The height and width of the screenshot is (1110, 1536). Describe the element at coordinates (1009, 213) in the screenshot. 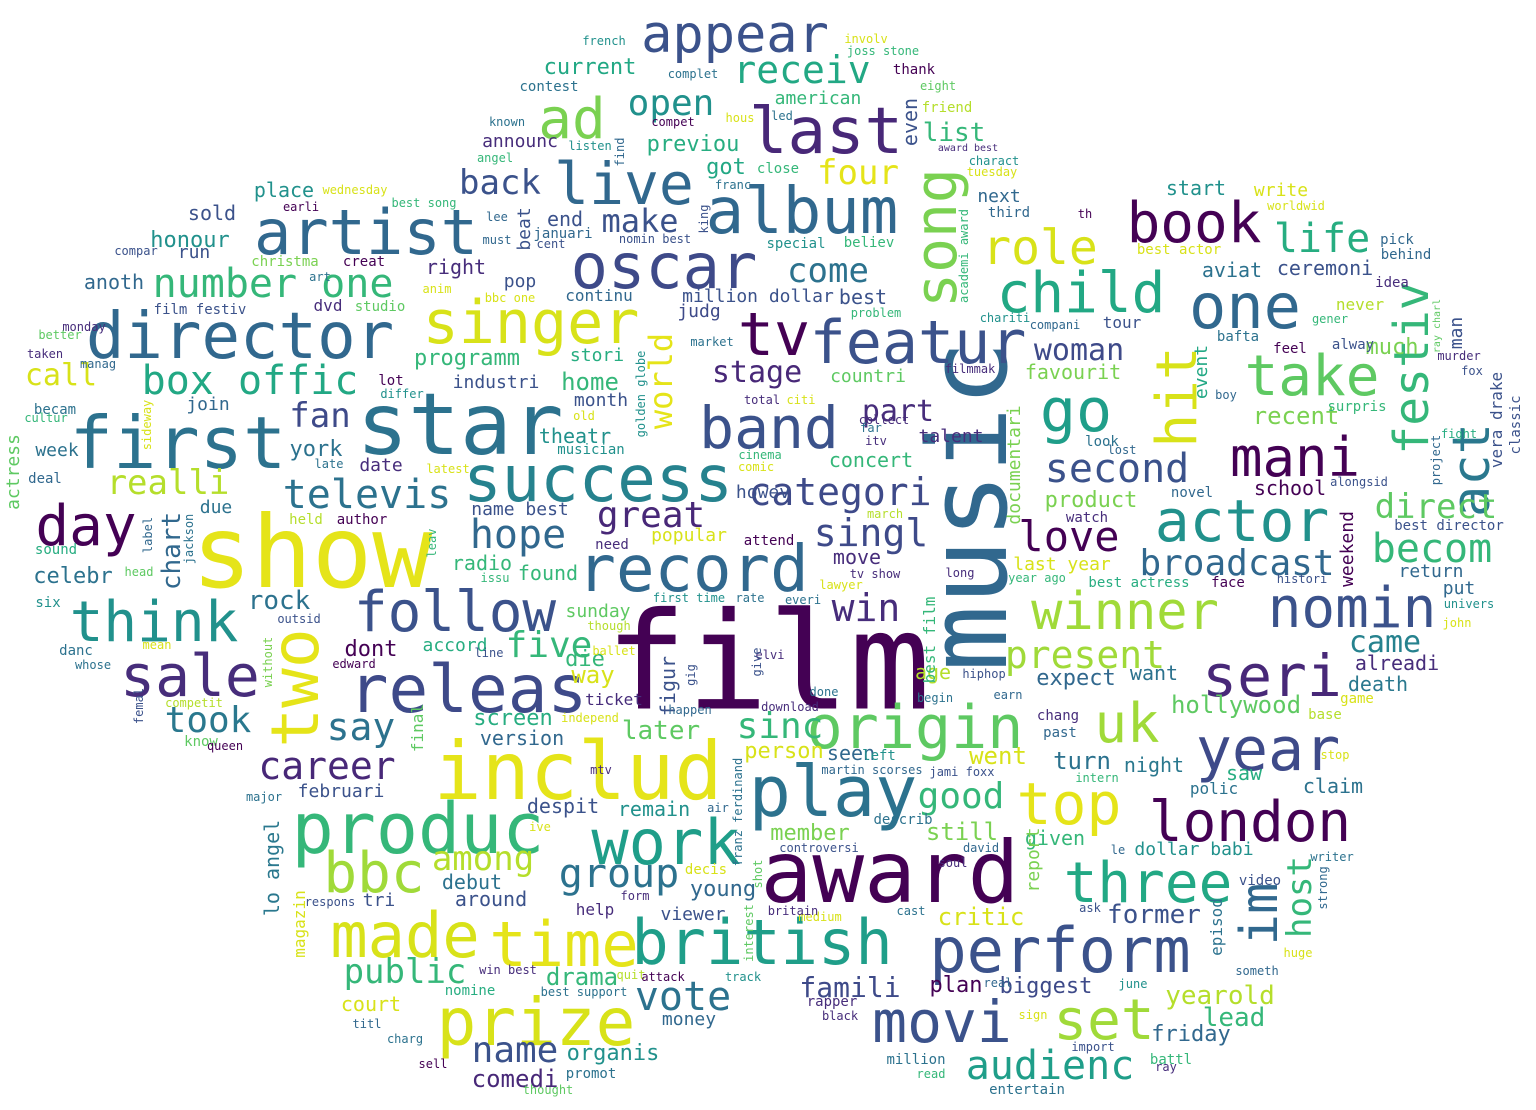

I see `word: third` at that location.